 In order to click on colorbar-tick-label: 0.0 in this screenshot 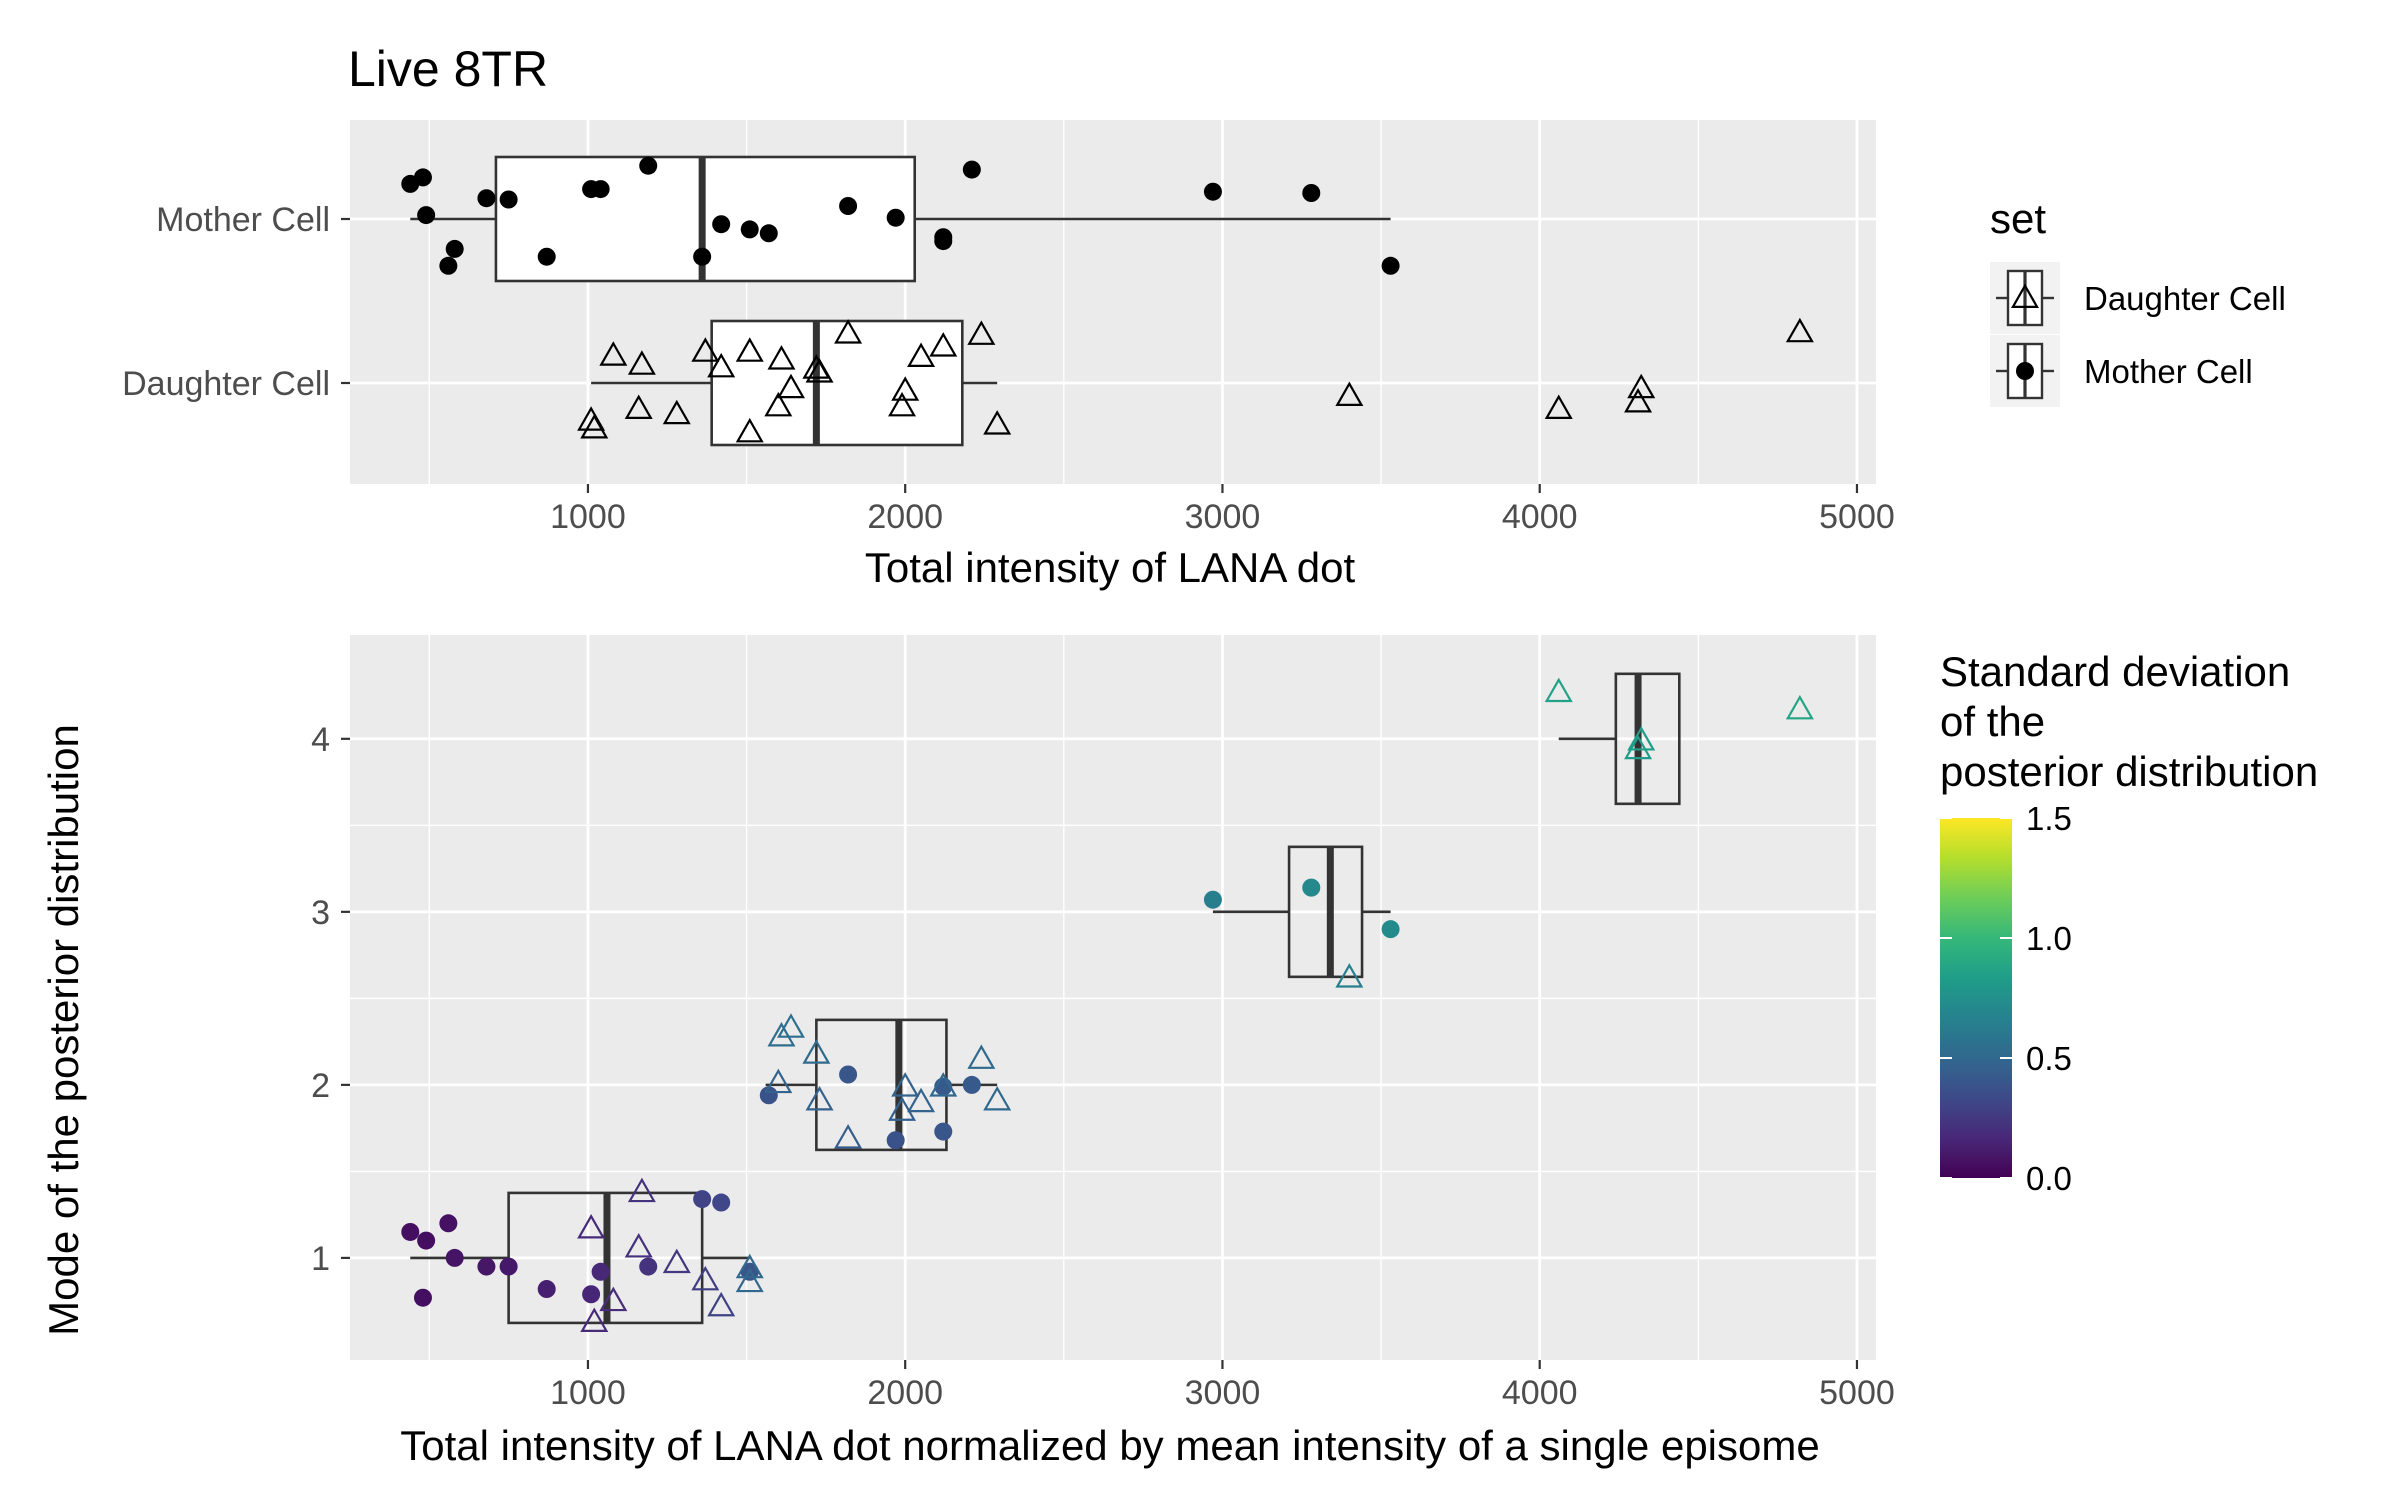, I will do `click(2049, 1178)`.